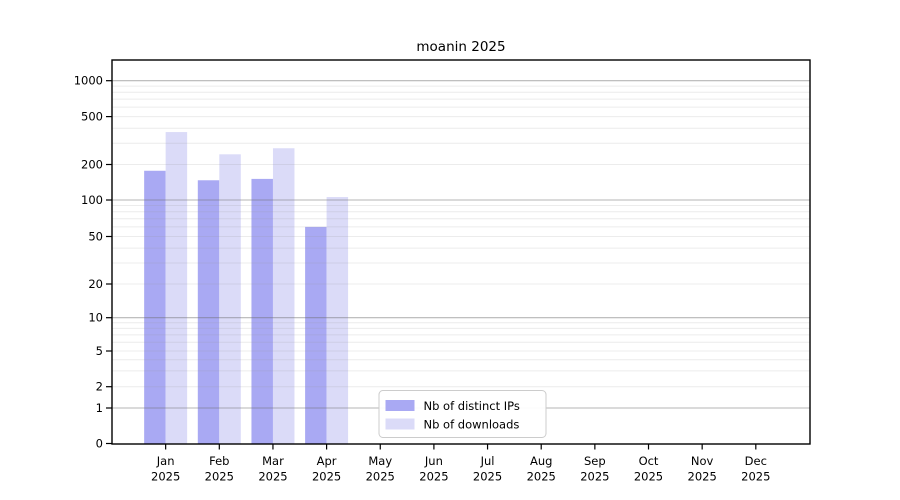 The height and width of the screenshot is (500, 900). I want to click on bar-distinct-ips-jan, so click(155, 307).